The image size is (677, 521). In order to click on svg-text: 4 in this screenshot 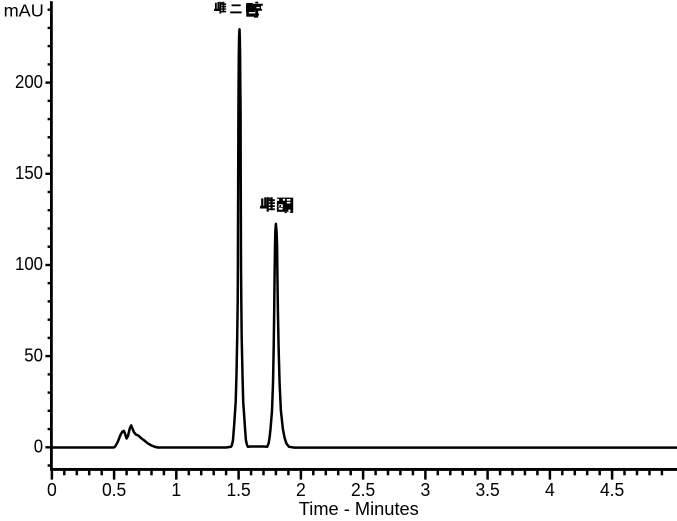, I will do `click(550, 490)`.